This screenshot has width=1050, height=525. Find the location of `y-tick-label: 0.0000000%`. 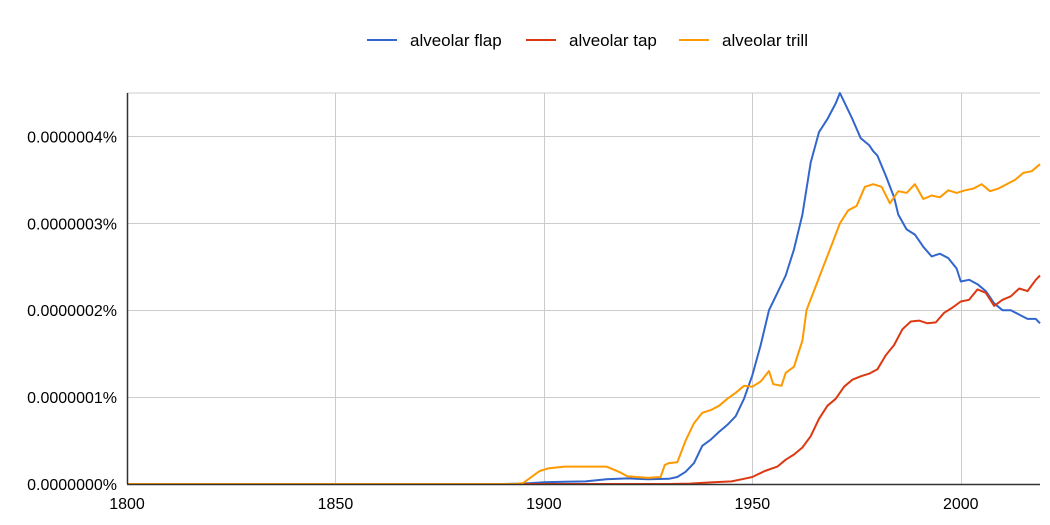

y-tick-label: 0.0000000% is located at coordinates (72, 485).